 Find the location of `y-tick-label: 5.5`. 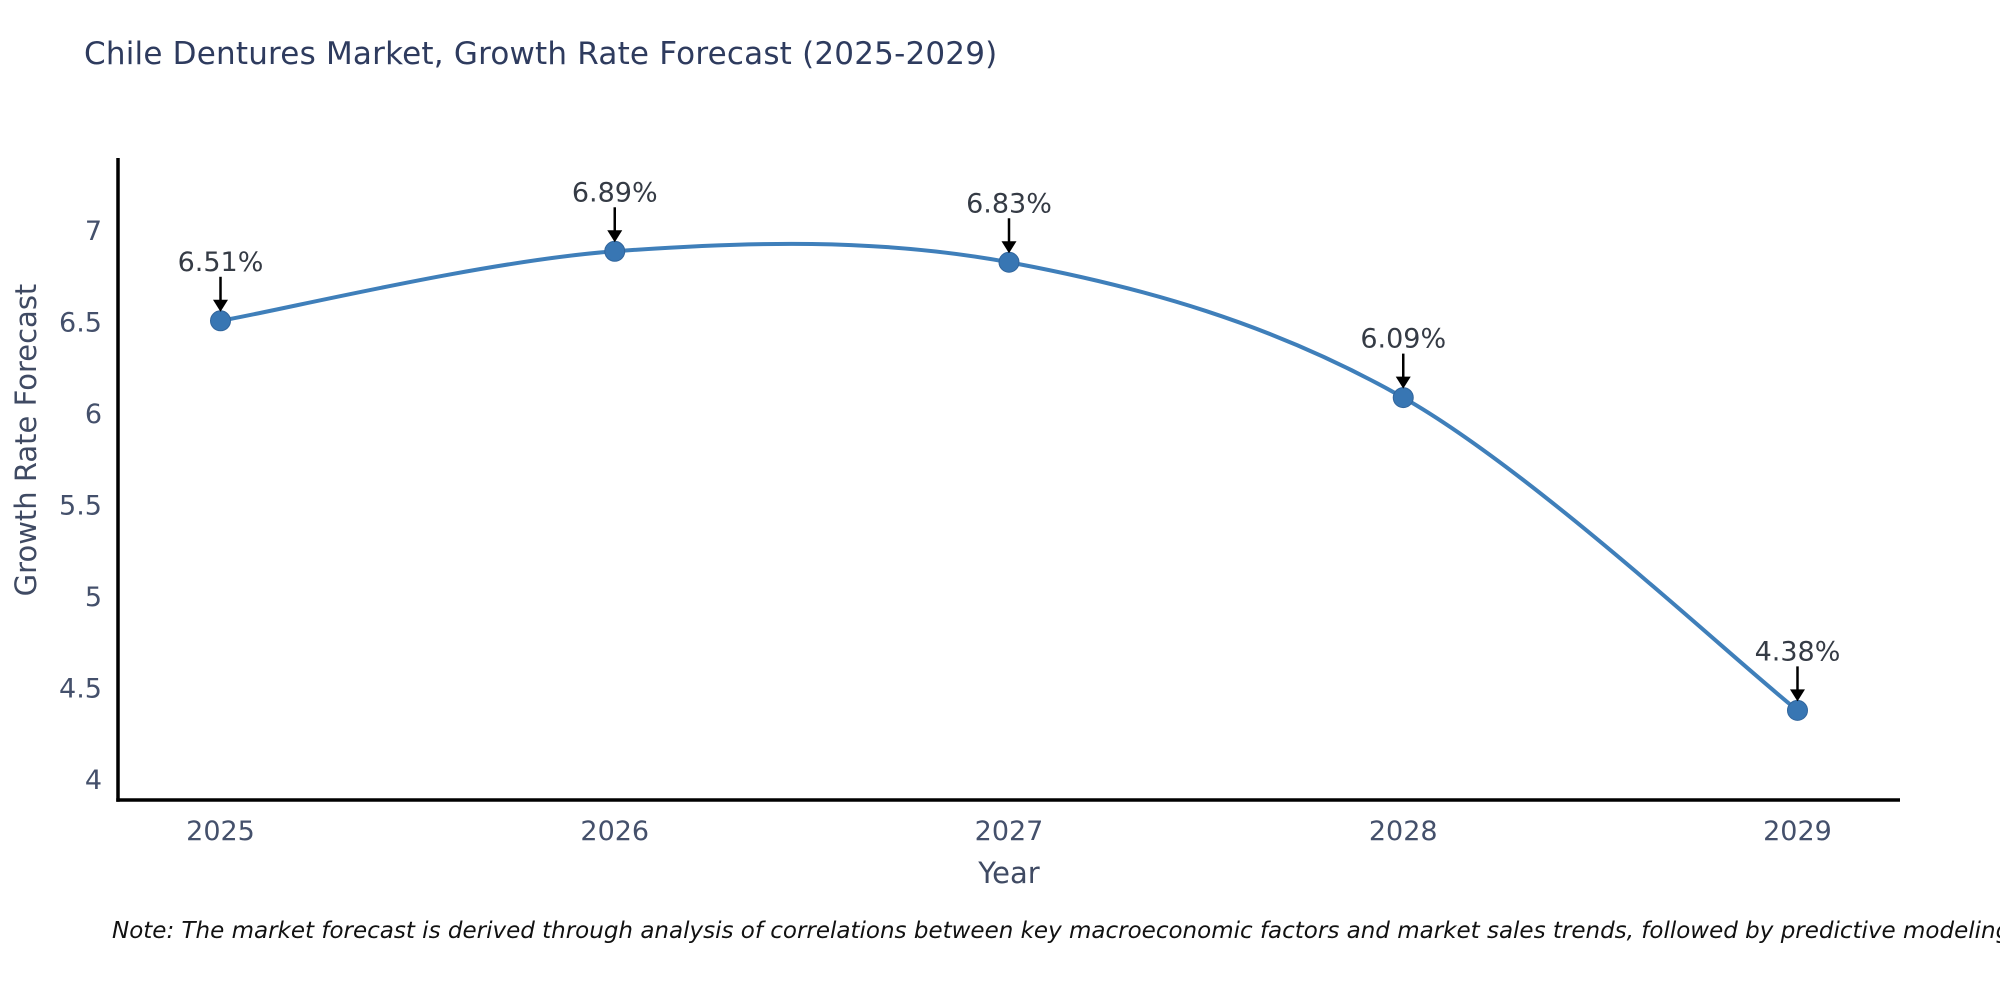

y-tick-label: 5.5 is located at coordinates (80, 506).